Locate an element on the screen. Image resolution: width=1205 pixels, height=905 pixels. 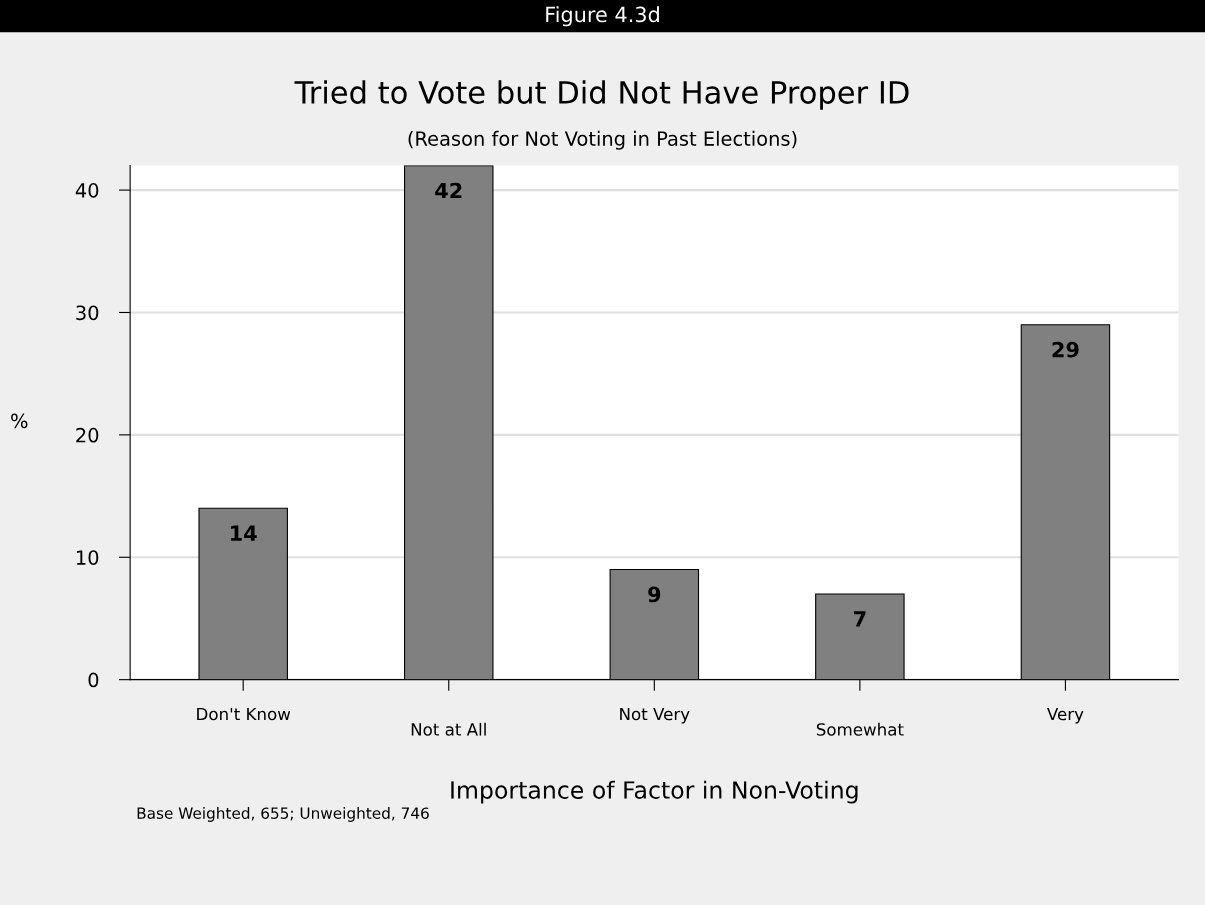
data-label: 7 is located at coordinates (860, 619).